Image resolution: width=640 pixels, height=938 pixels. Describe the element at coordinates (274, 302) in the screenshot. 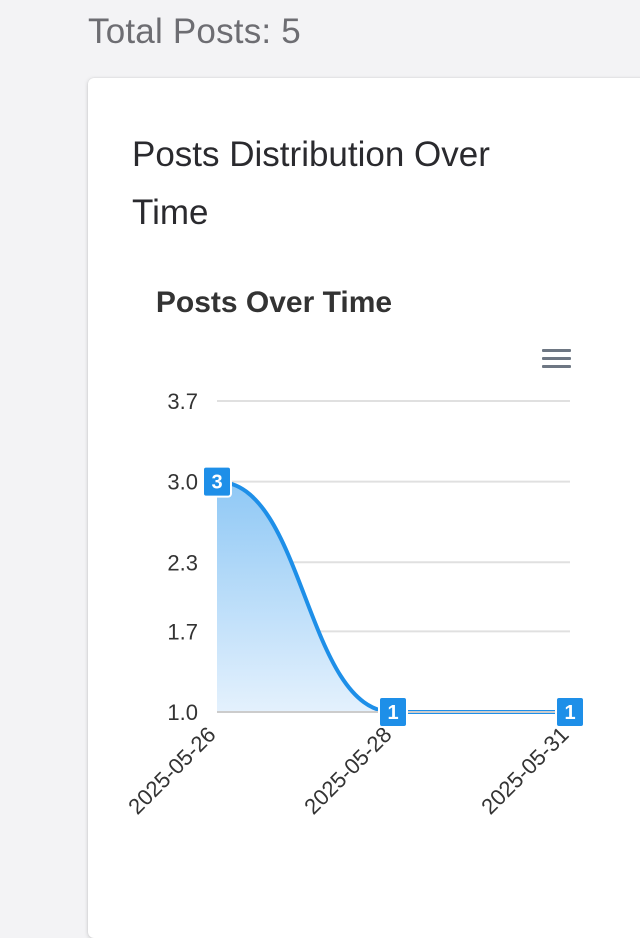

I see `chart-title: Posts Over Time` at that location.